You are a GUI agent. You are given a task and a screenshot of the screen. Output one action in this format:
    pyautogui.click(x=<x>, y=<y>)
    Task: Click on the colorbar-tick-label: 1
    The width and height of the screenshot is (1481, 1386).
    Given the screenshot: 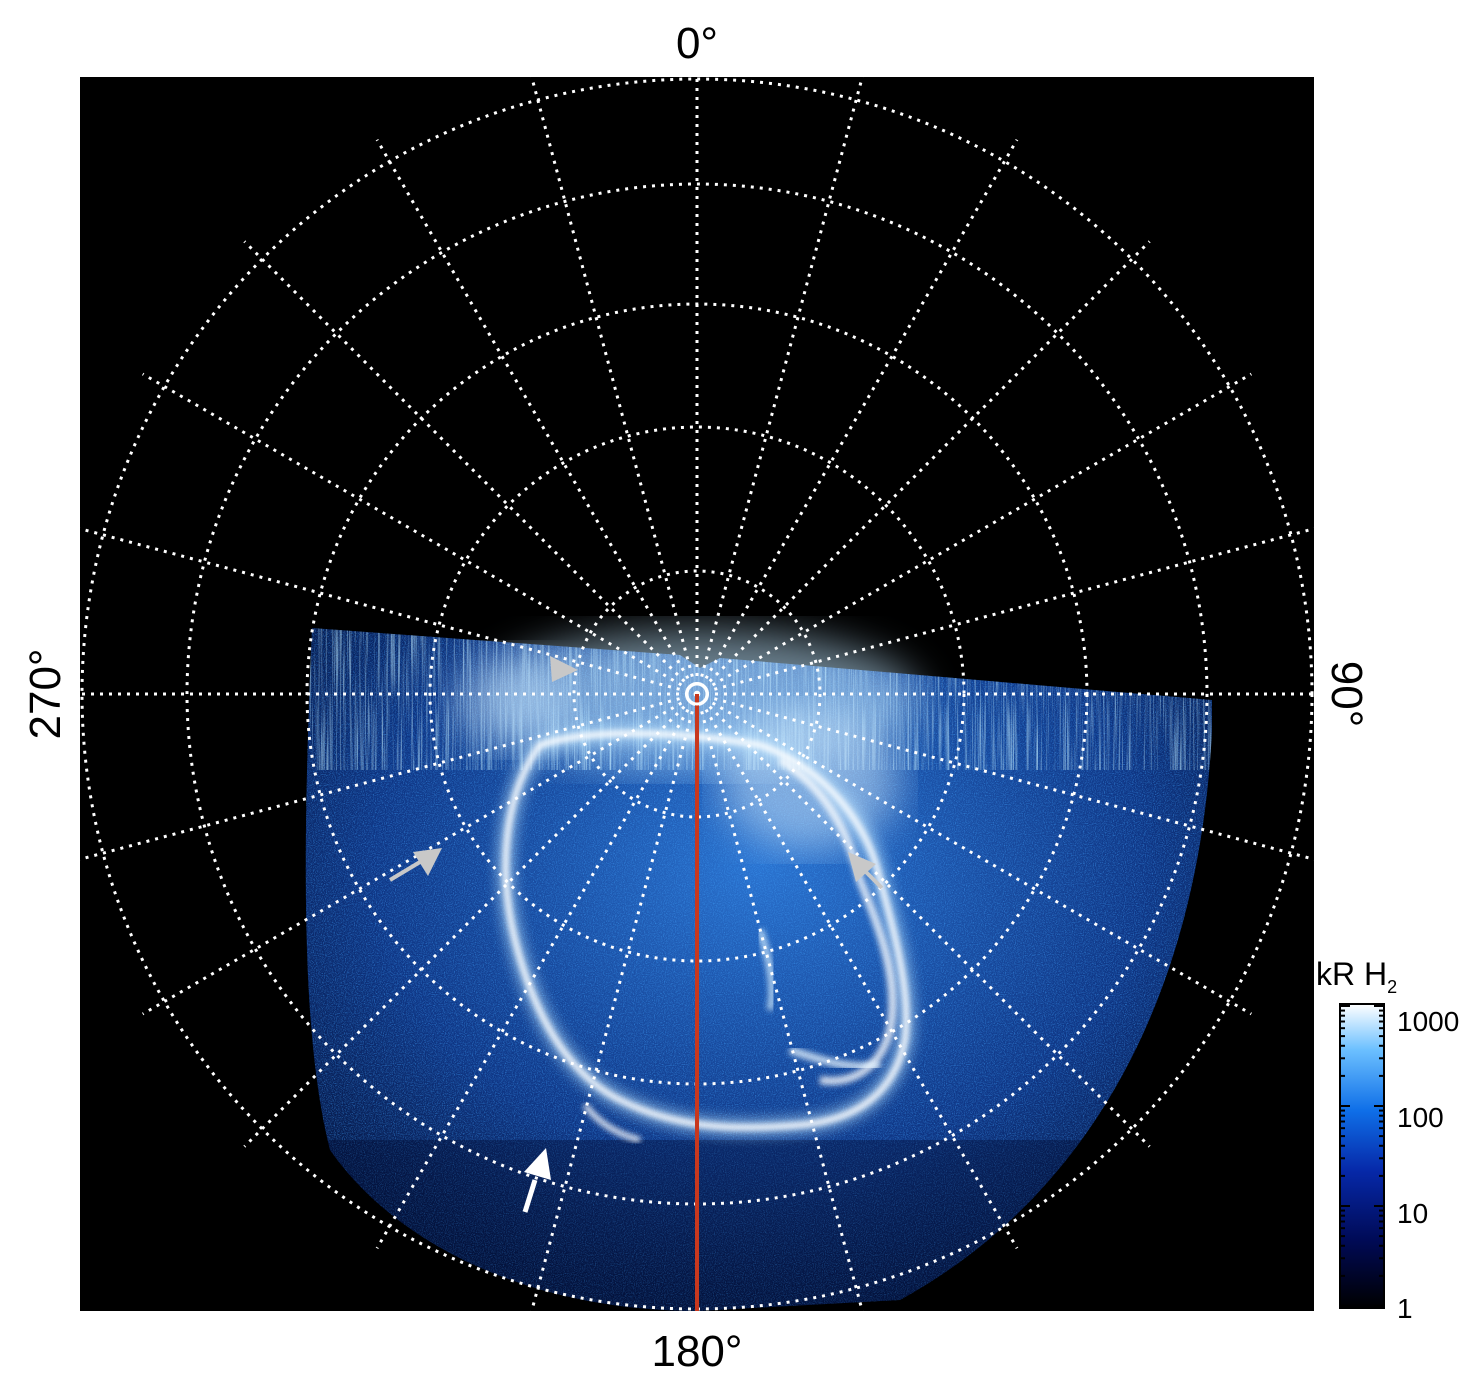 What is the action you would take?
    pyautogui.click(x=1405, y=1308)
    